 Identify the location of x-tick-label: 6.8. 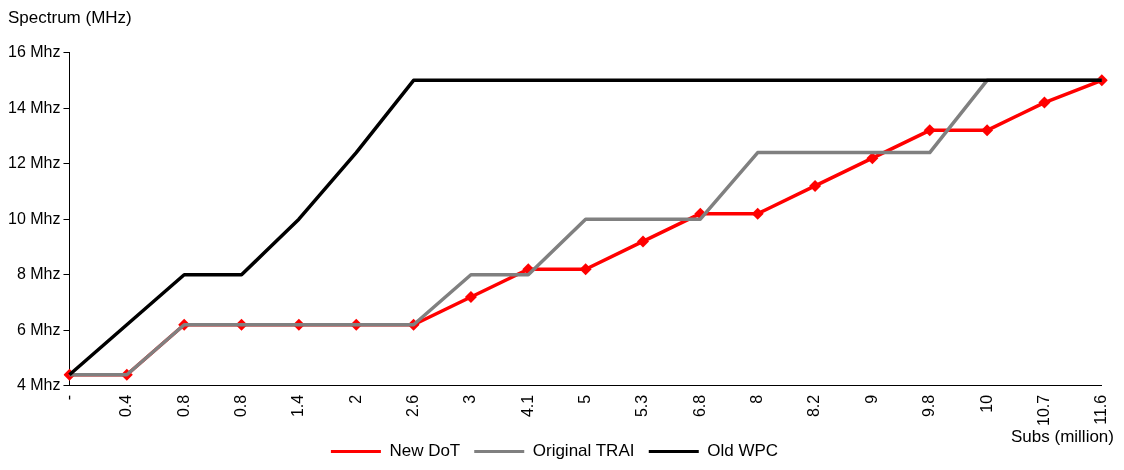
(699, 406).